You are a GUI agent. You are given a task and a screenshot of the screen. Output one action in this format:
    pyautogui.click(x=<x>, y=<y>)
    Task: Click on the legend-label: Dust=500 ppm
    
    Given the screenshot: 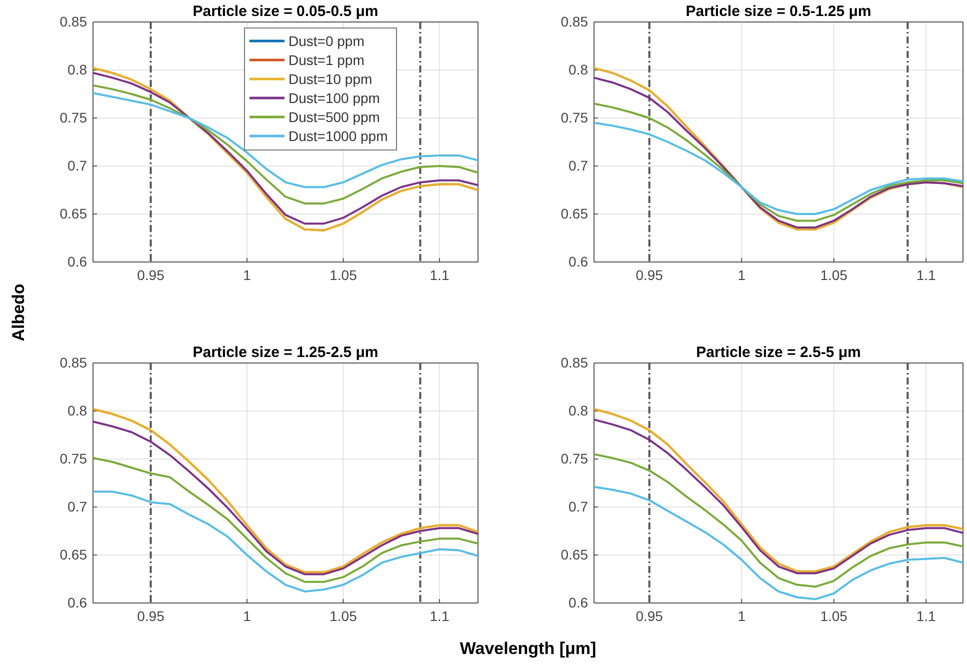 What is the action you would take?
    pyautogui.click(x=334, y=117)
    